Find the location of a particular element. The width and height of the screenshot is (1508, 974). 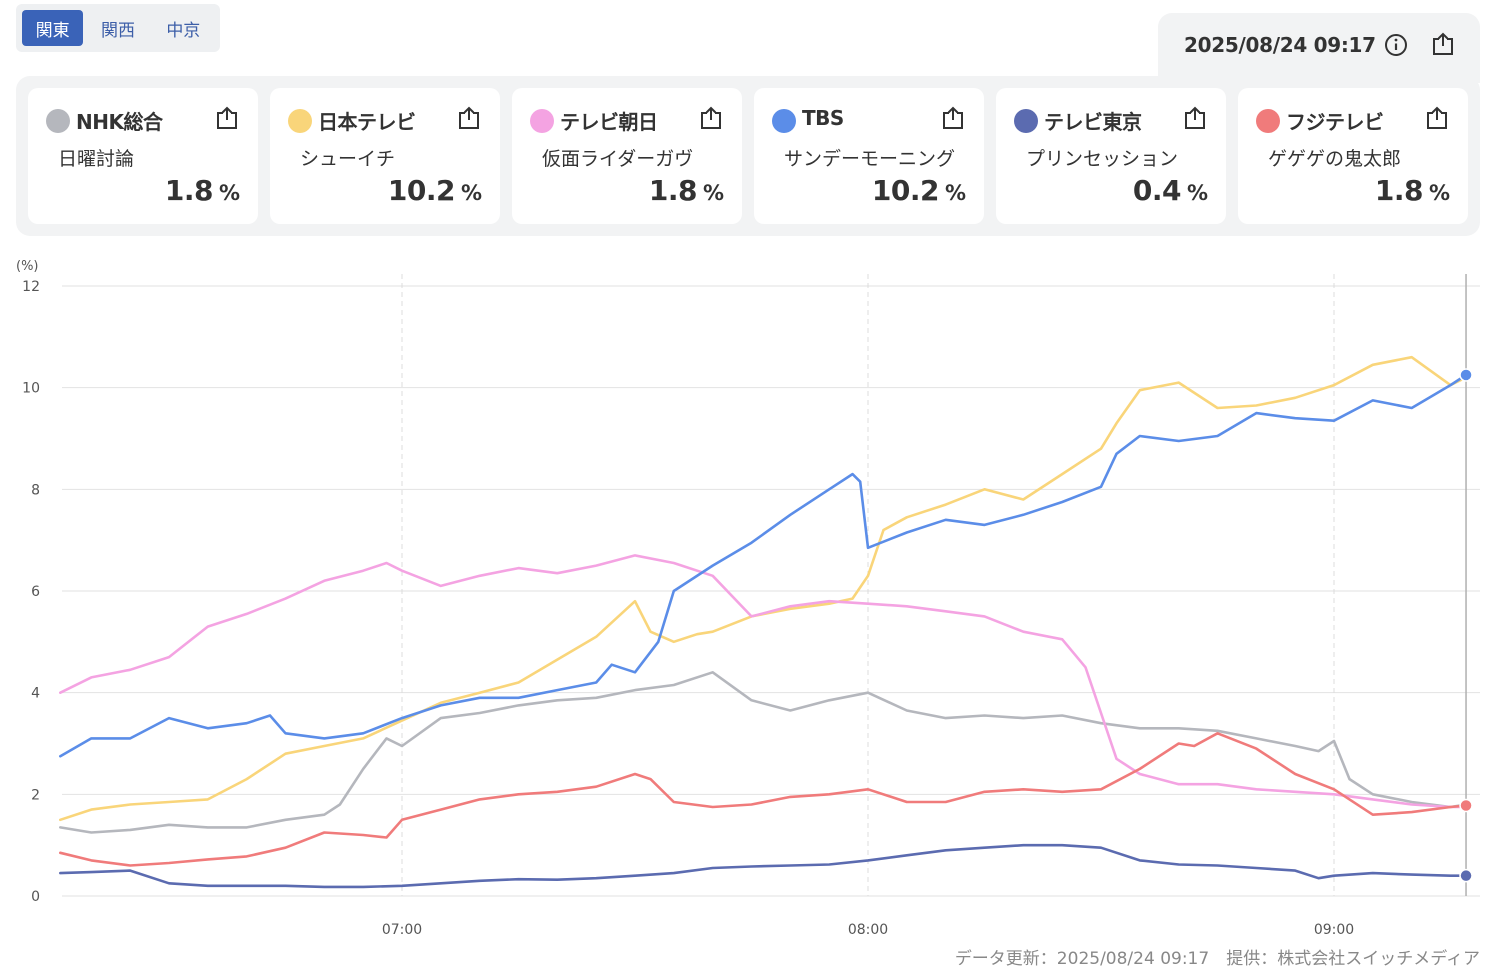

channel-card-tv-asahi: テレビ朝日 仮面ライダーガヴ 1.8% is located at coordinates (627, 156).